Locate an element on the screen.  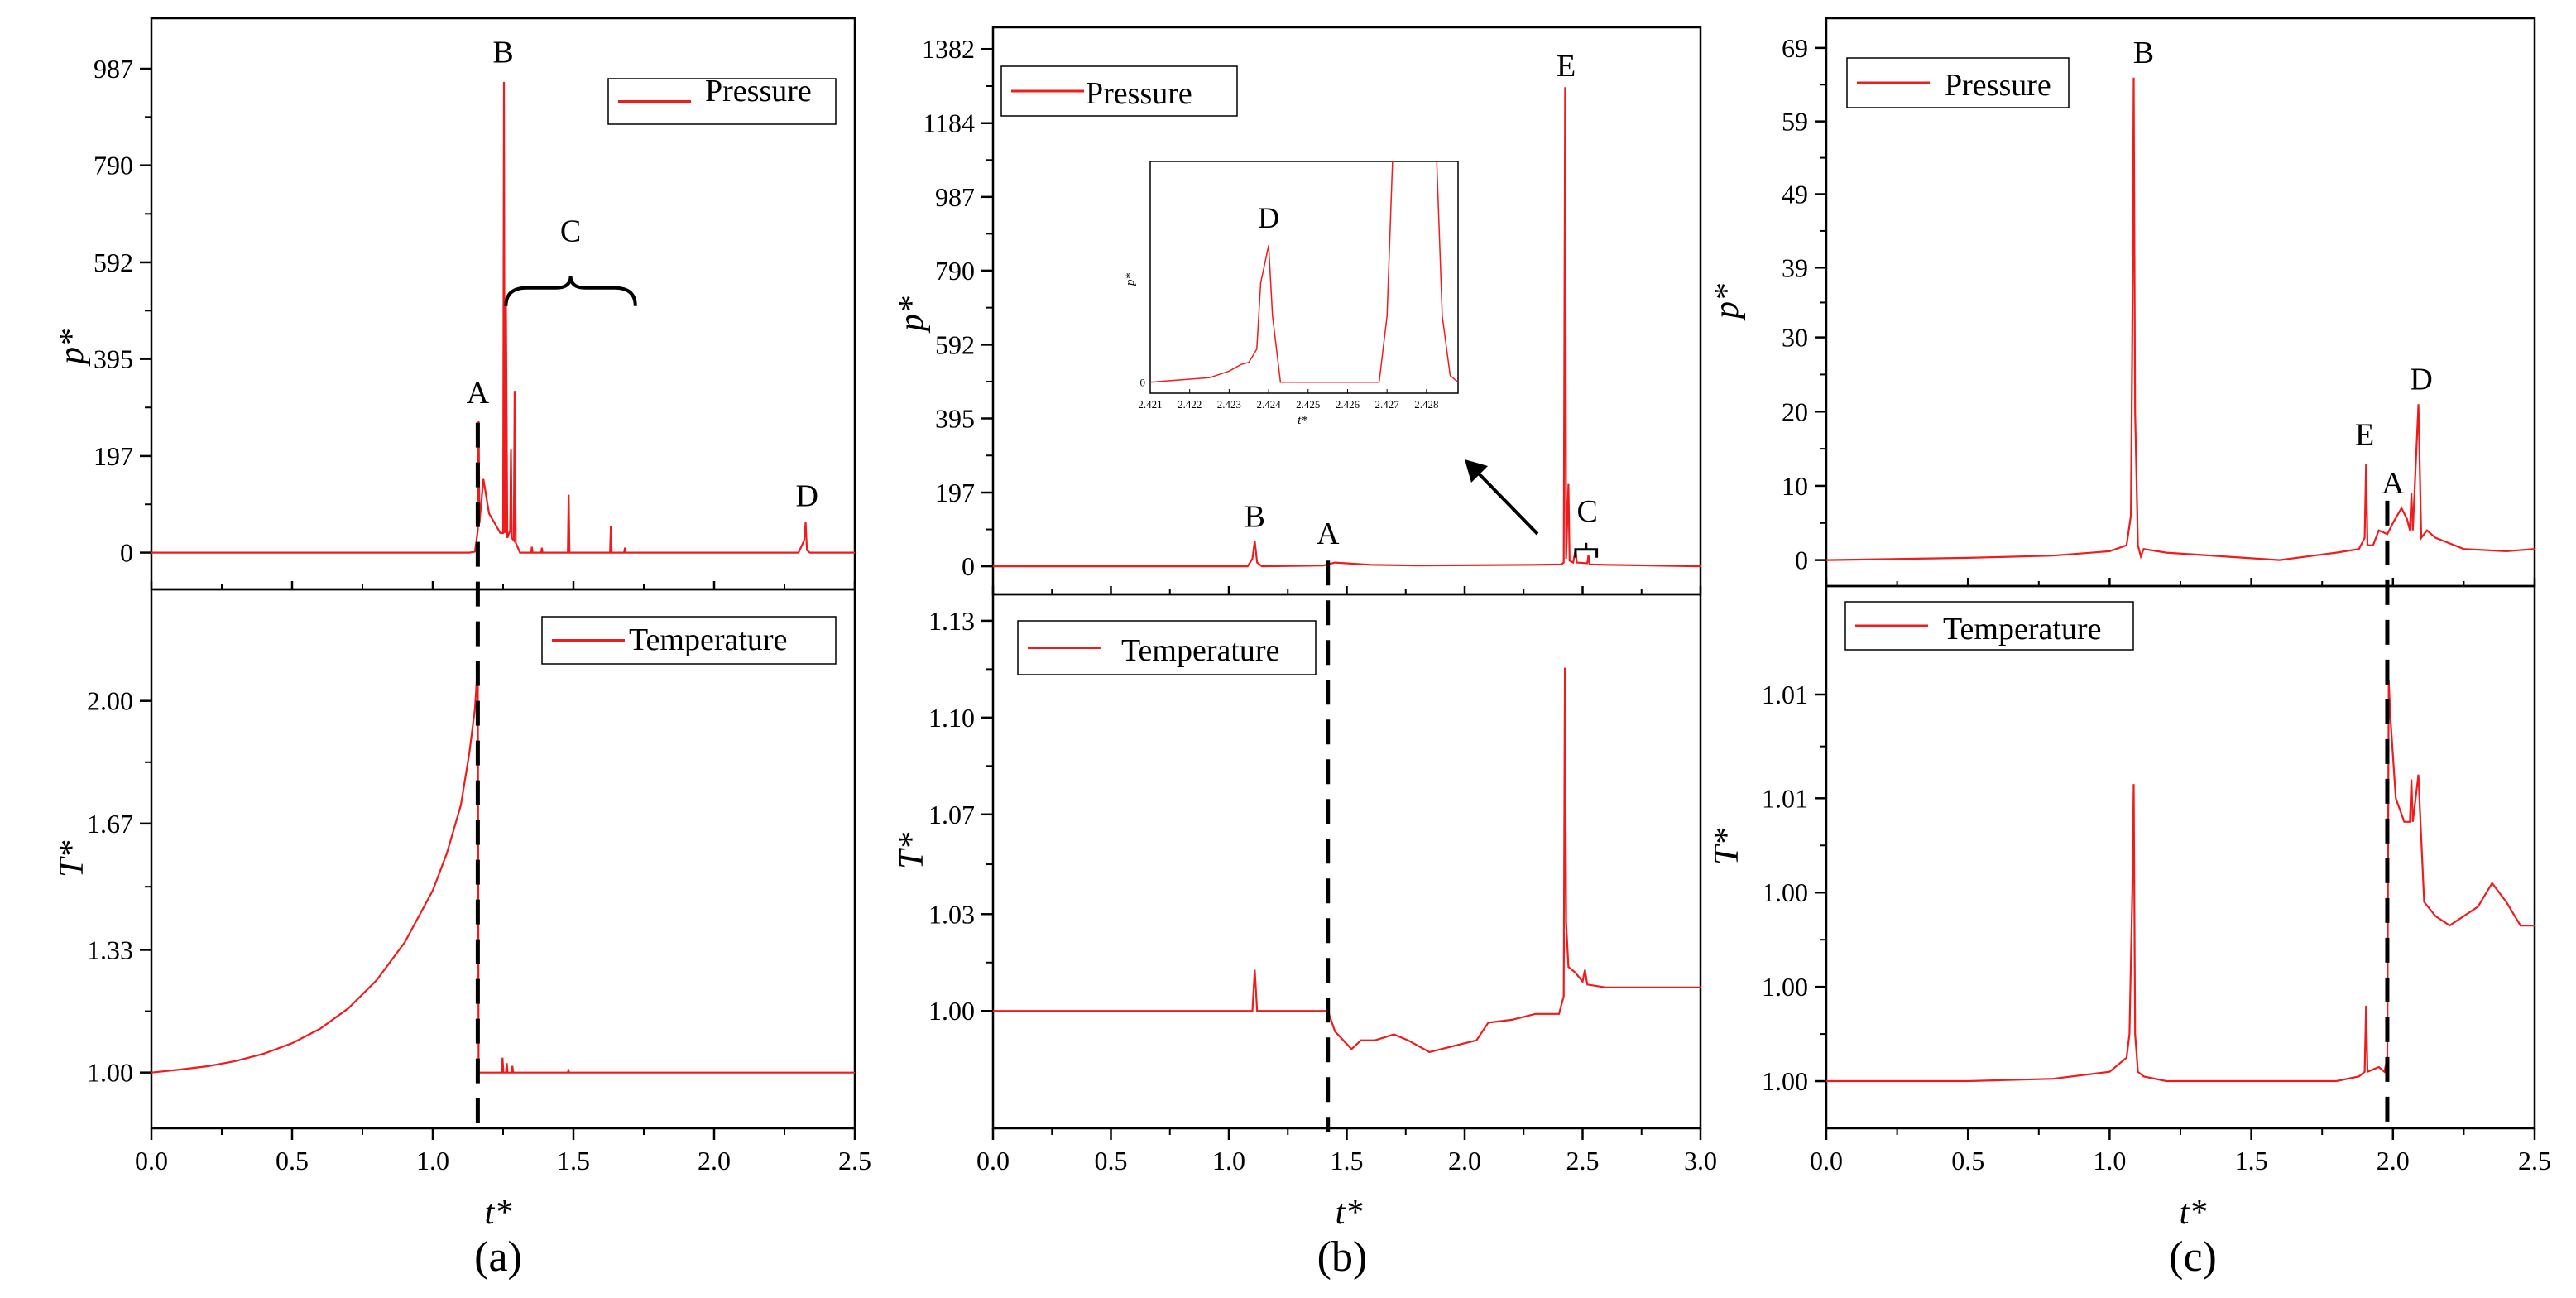
inset-x-tick-label: 2.428 is located at coordinates (1426, 404).